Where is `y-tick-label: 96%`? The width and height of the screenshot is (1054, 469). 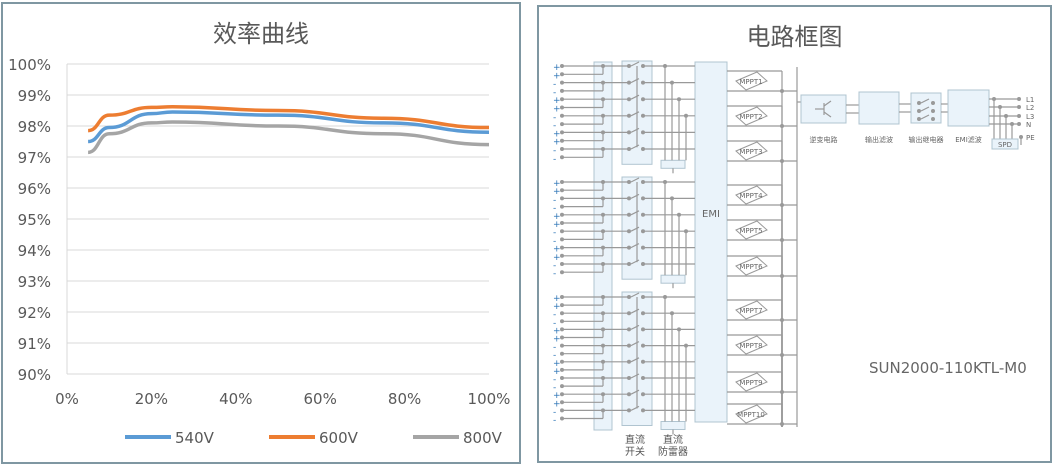 y-tick-label: 96% is located at coordinates (34, 189).